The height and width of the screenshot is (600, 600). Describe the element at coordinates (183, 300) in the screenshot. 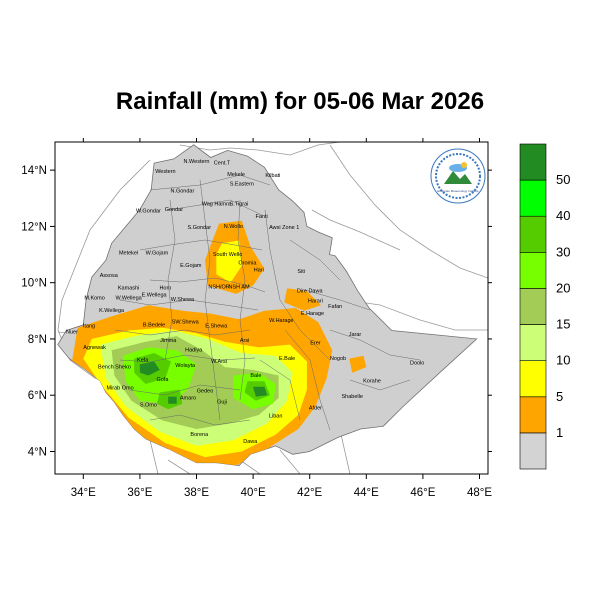

I see `region-label: W.Shewa` at that location.